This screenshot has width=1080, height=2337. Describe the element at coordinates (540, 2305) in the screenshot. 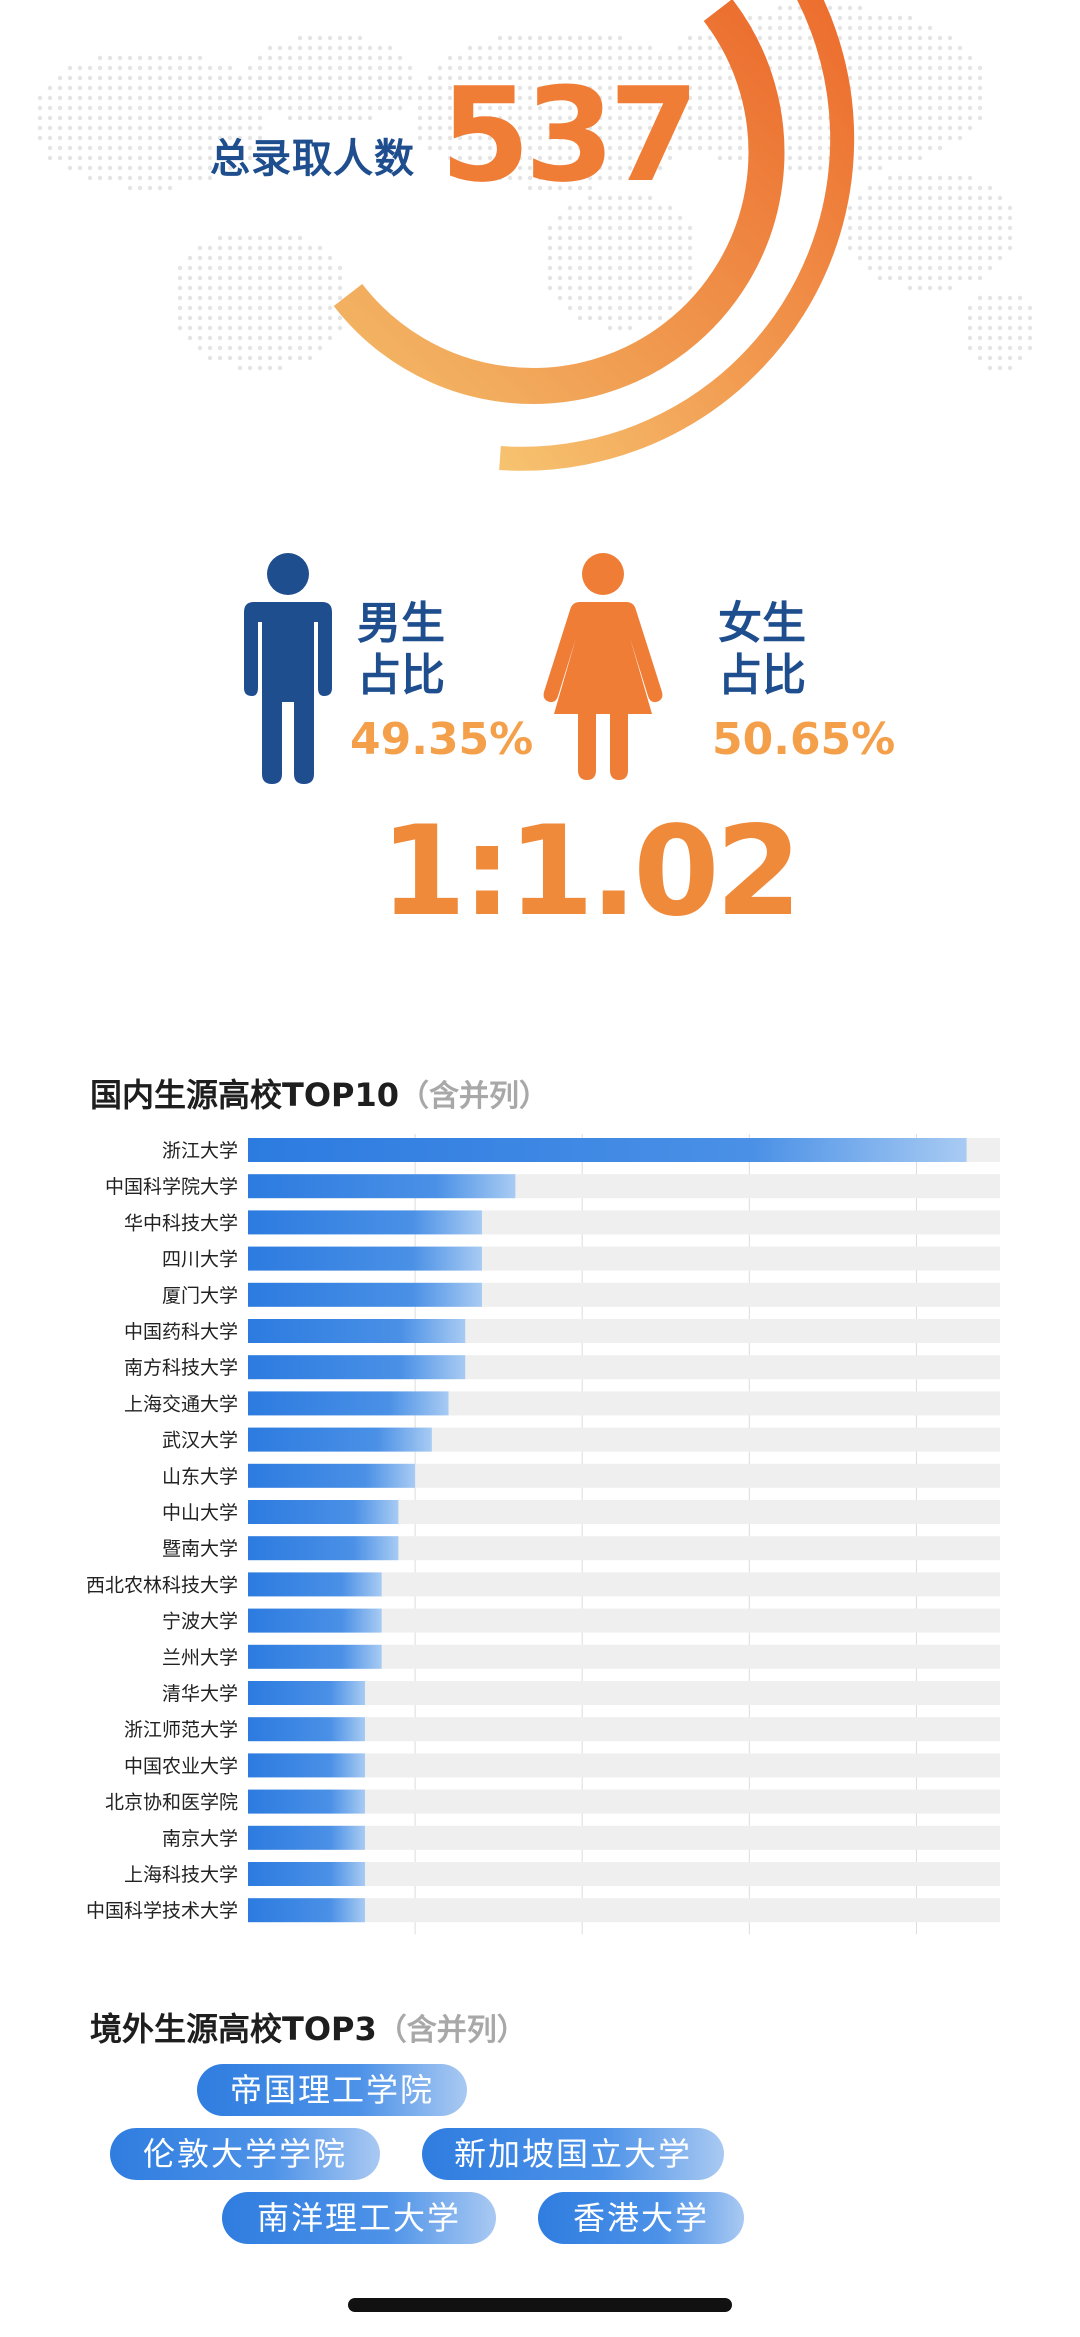

I see `home-indicator` at that location.